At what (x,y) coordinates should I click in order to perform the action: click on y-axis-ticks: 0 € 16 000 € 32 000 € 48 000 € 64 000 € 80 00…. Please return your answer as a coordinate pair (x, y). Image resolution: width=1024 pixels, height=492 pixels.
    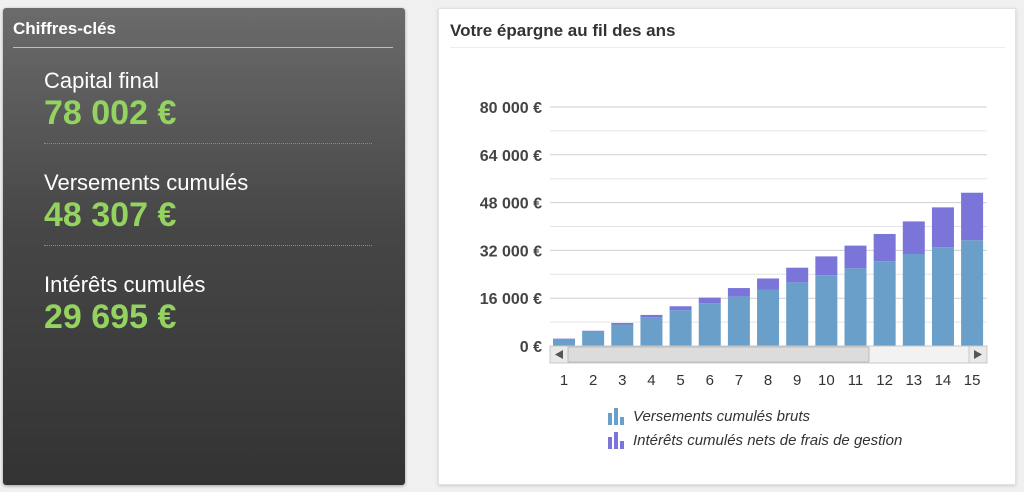
    Looking at the image, I should click on (511, 228).